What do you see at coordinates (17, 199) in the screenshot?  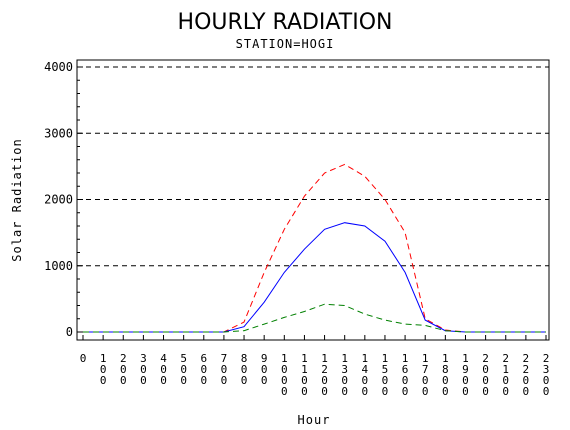 I see `y-axis-label: Solar Radiation` at bounding box center [17, 199].